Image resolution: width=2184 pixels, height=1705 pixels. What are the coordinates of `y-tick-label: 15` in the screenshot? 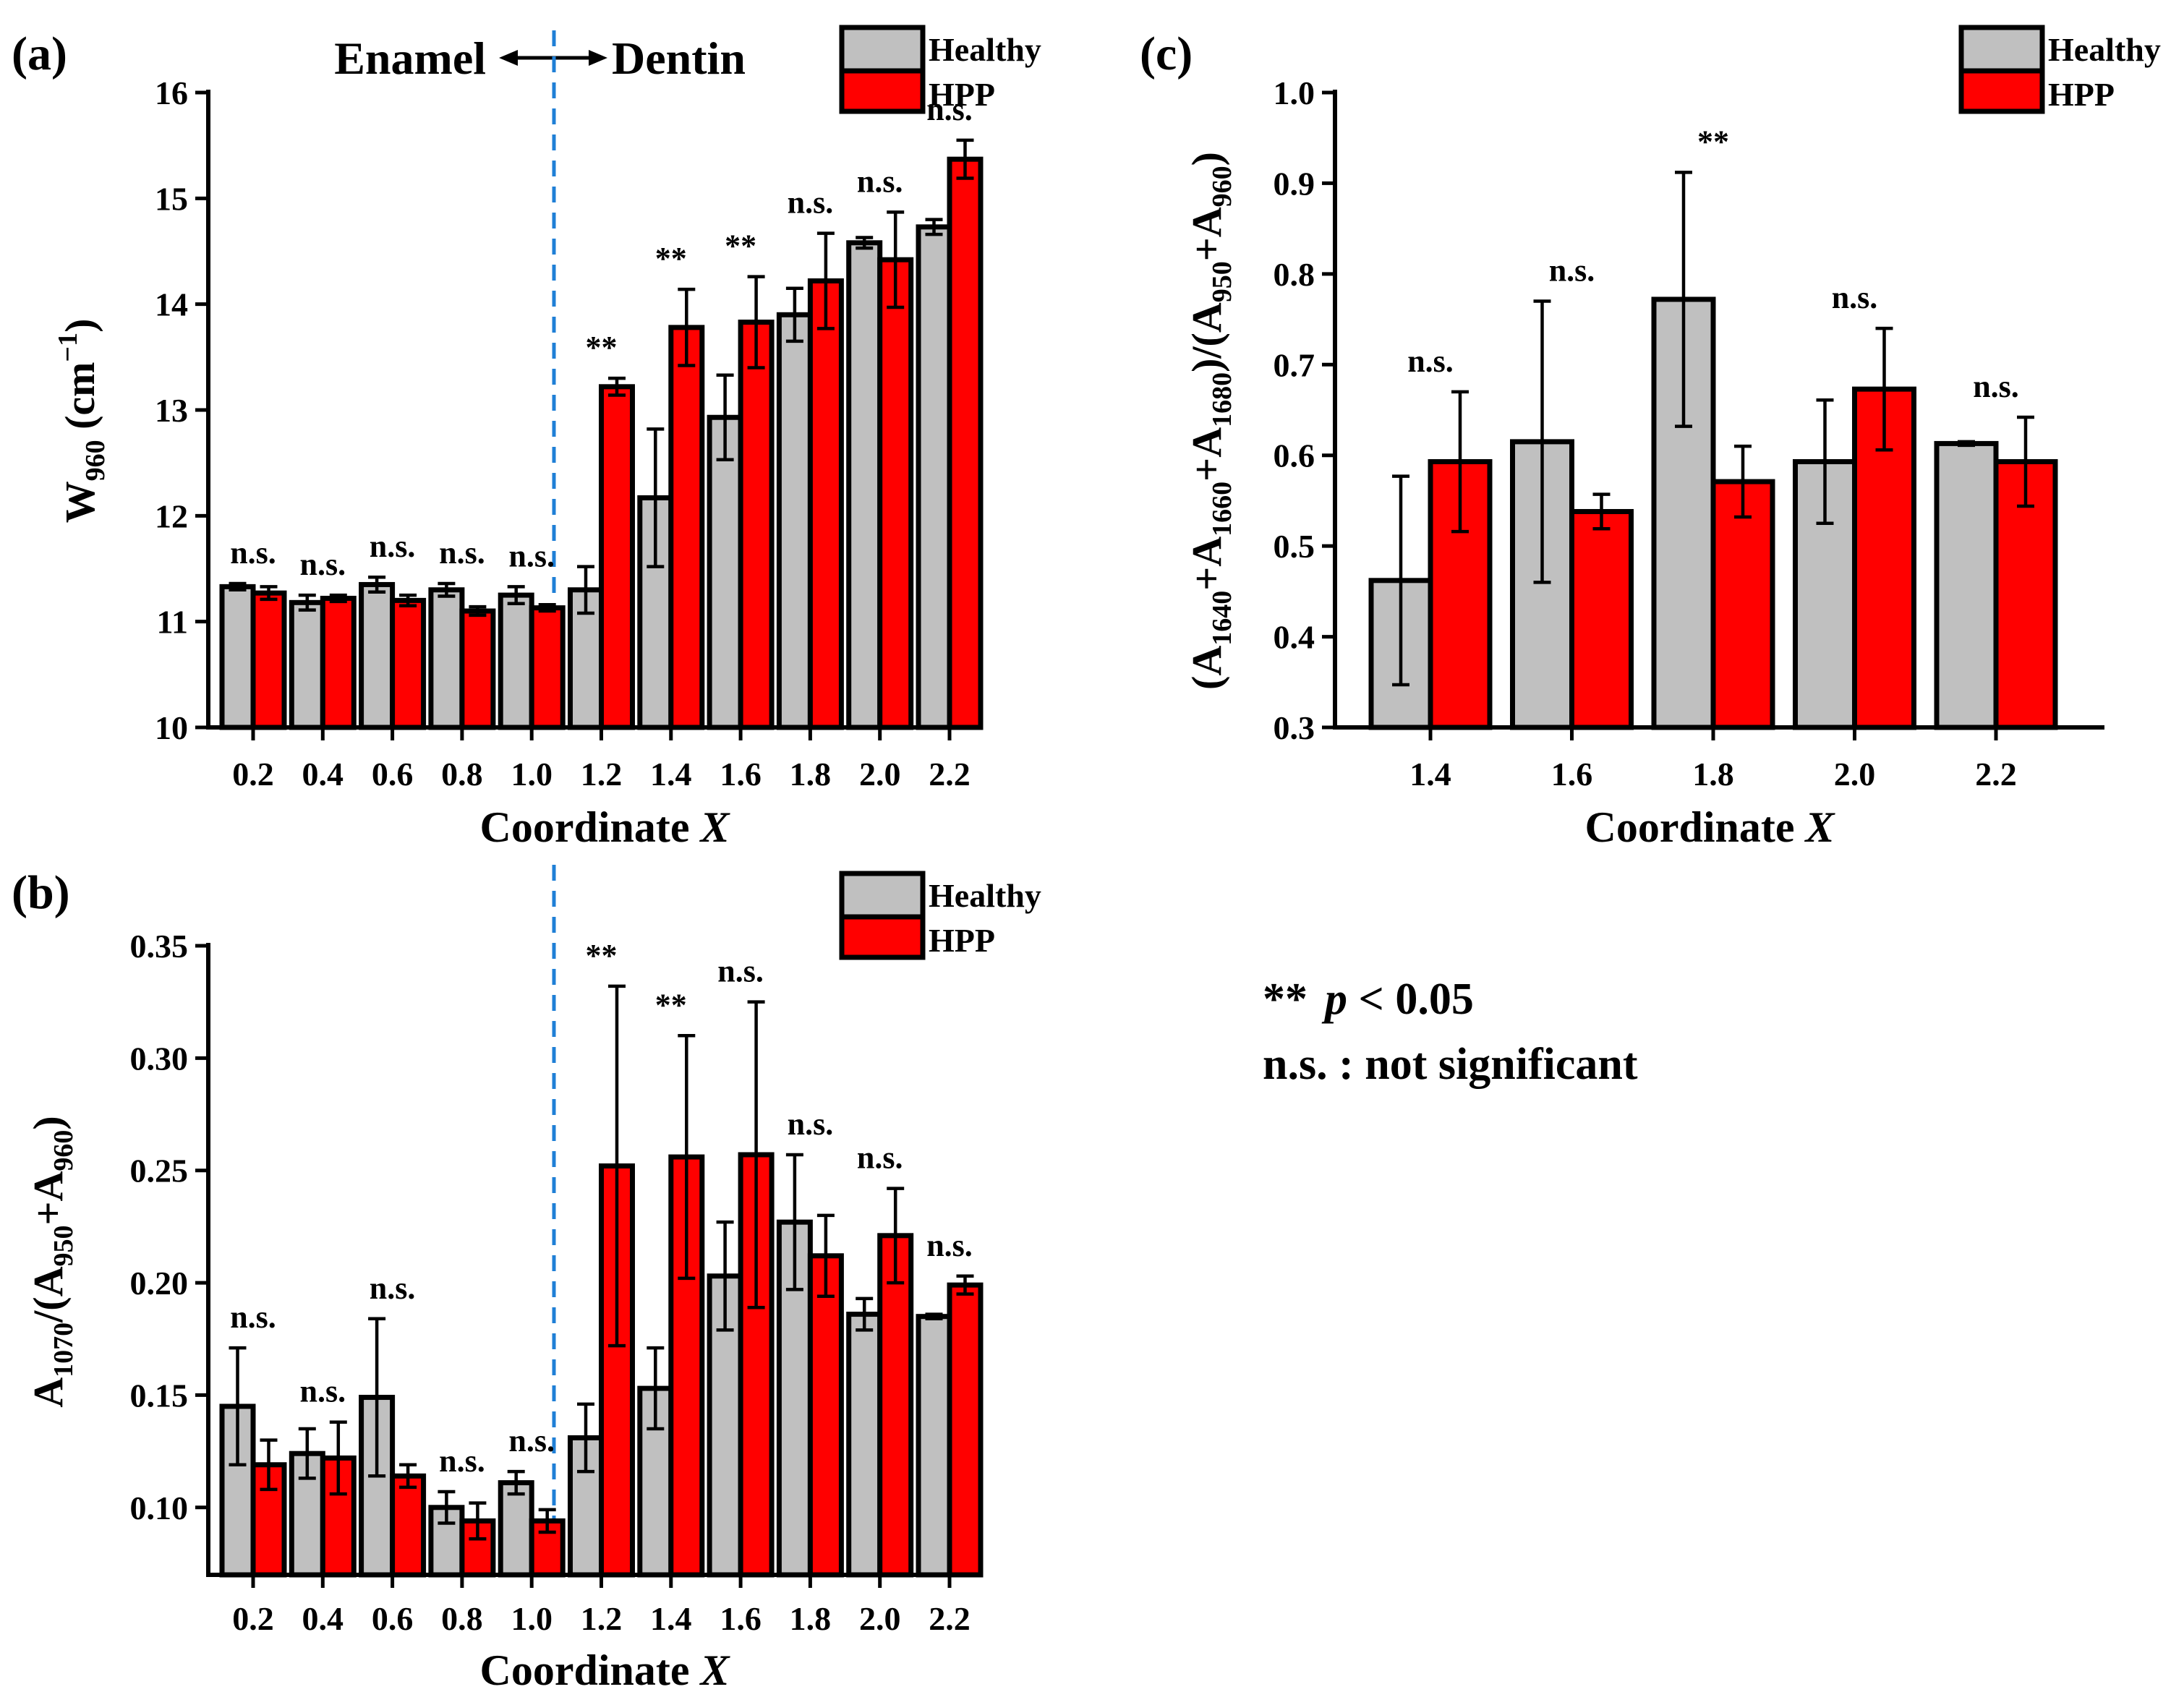 It's located at (171, 199).